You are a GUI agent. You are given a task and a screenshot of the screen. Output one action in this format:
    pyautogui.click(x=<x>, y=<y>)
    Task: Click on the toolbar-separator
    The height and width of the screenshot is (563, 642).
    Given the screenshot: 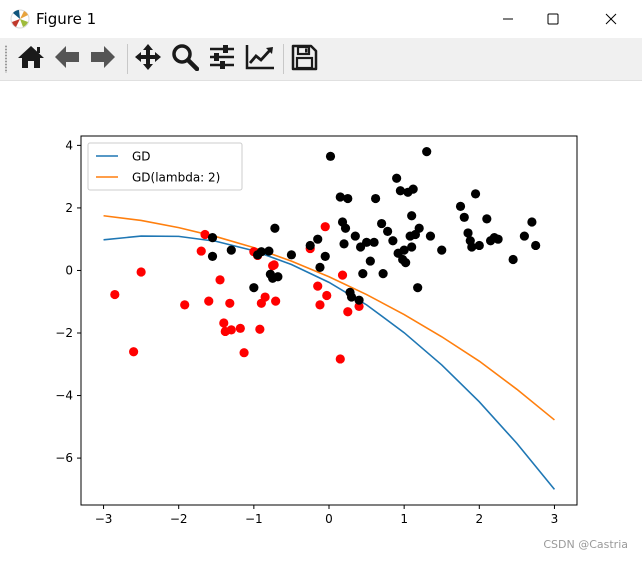 What is the action you would take?
    pyautogui.click(x=127, y=59)
    